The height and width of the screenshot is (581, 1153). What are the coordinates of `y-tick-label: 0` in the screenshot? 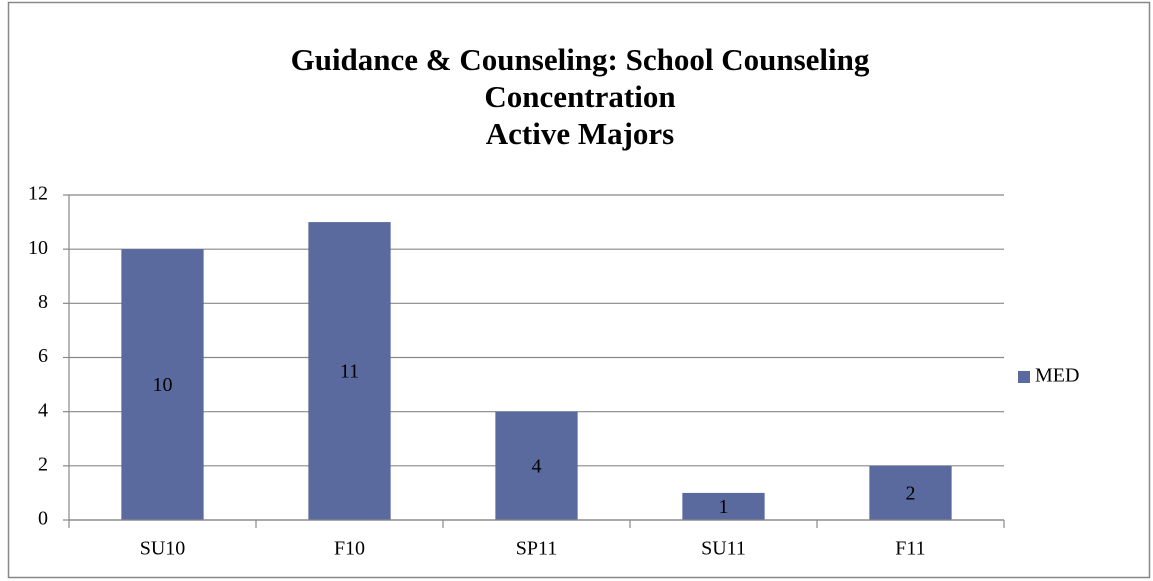 It's located at (43, 519).